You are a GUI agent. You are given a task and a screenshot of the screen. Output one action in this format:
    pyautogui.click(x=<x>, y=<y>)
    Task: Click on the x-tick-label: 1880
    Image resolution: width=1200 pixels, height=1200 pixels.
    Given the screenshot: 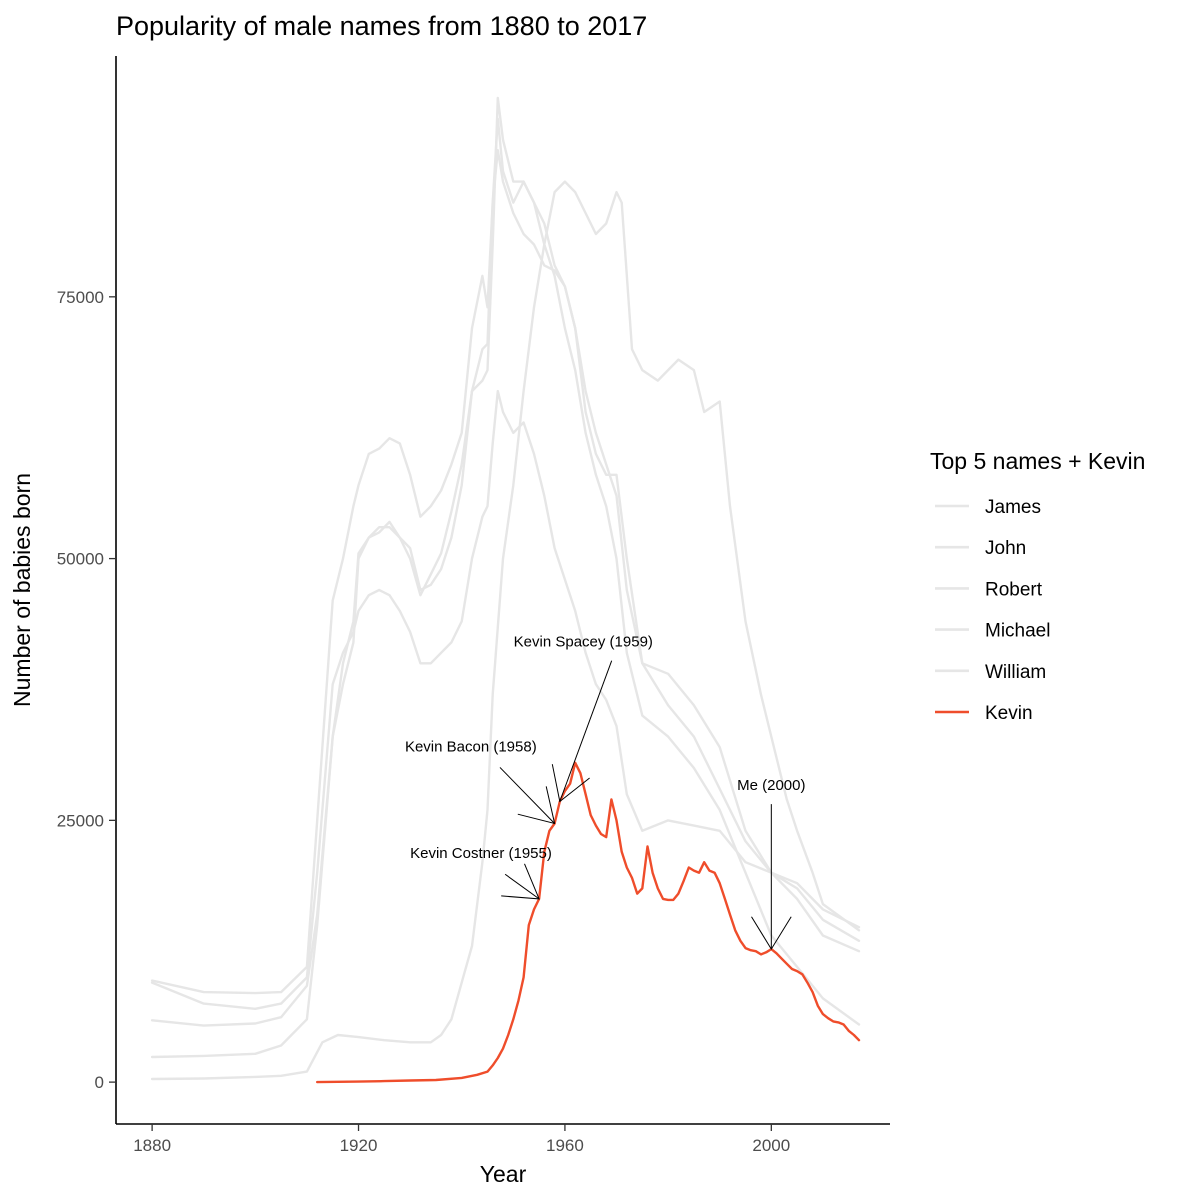 What is the action you would take?
    pyautogui.click(x=152, y=1145)
    